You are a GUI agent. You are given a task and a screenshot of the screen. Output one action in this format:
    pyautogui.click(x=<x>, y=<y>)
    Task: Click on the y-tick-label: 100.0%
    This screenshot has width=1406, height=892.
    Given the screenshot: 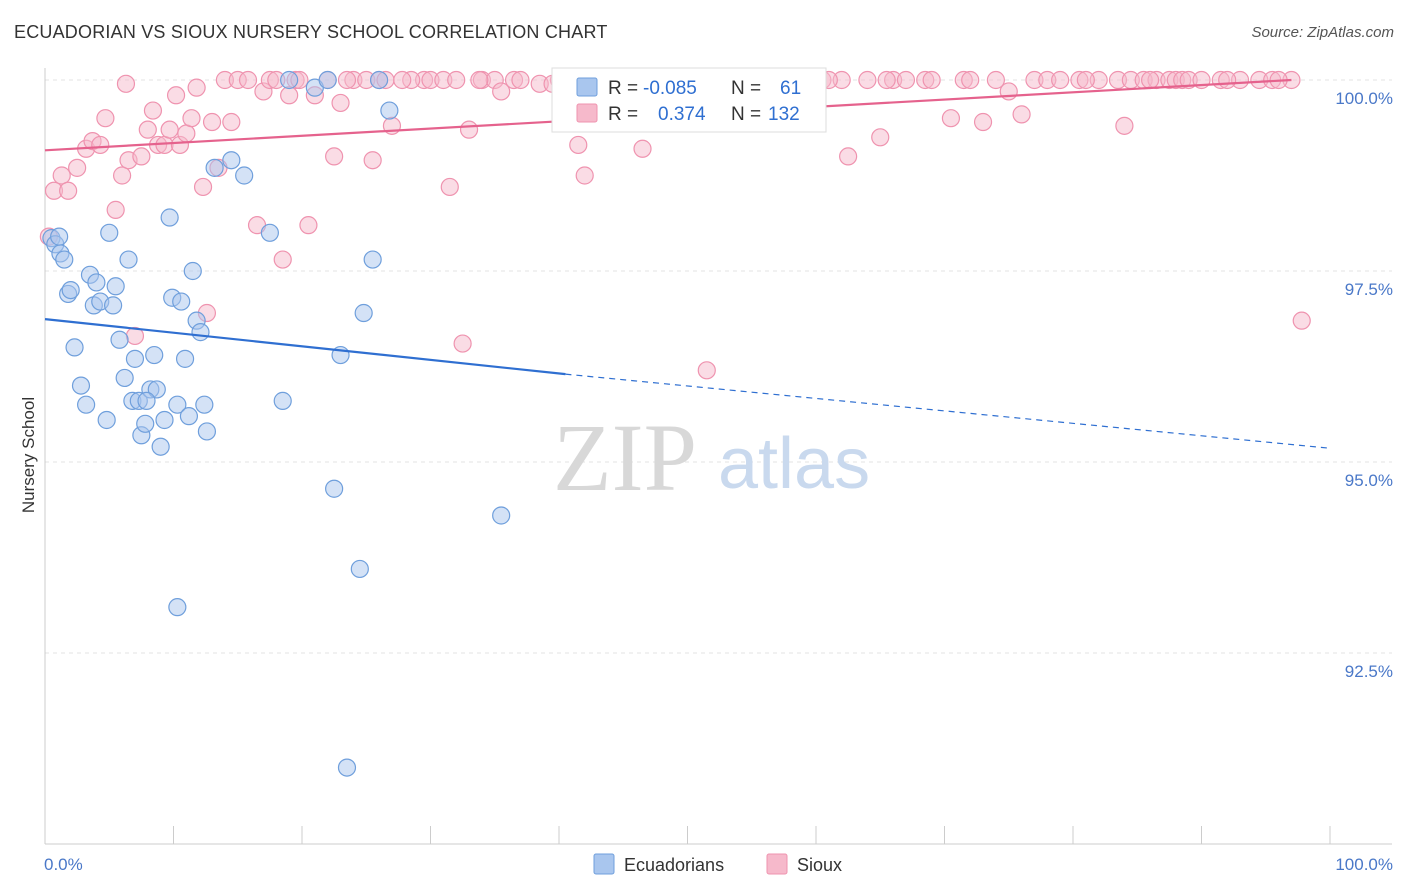 What is the action you would take?
    pyautogui.click(x=1364, y=98)
    